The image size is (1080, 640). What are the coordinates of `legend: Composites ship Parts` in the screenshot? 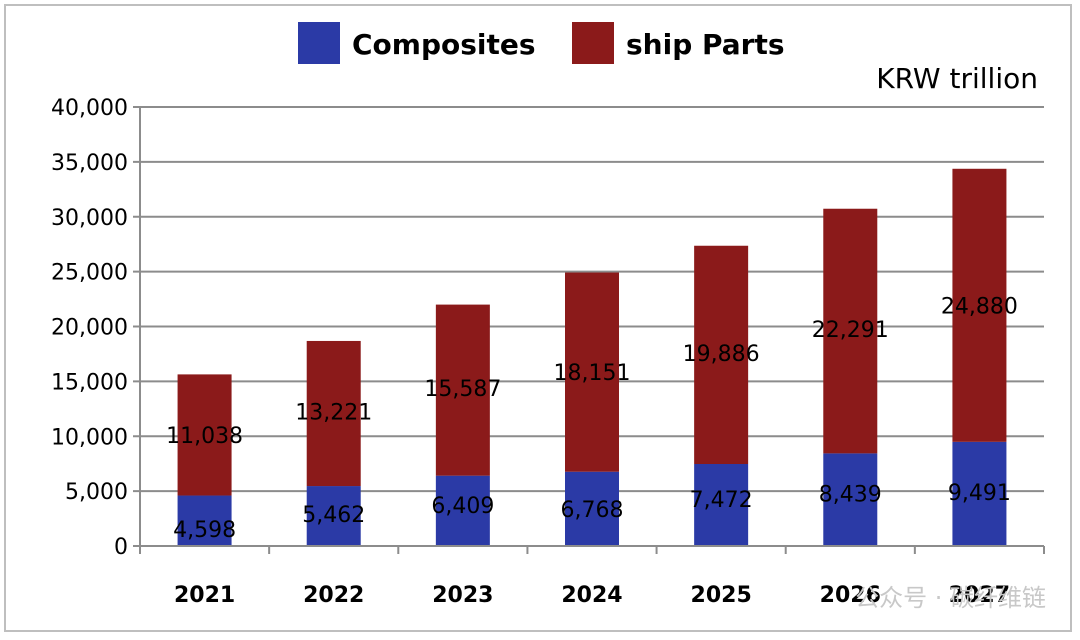 It's located at (541, 43).